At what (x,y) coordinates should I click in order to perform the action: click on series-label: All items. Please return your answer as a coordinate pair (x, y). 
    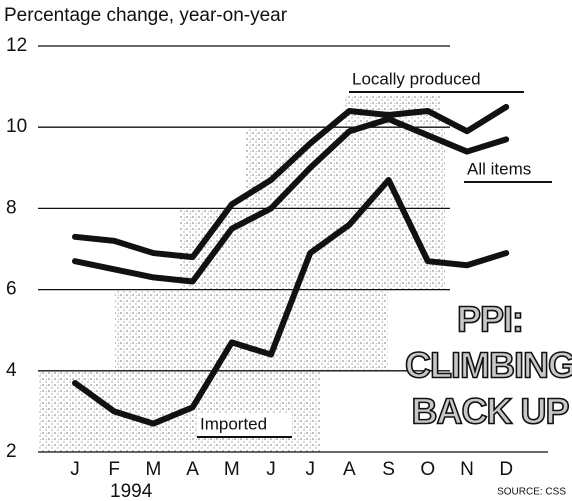
    Looking at the image, I should click on (499, 168).